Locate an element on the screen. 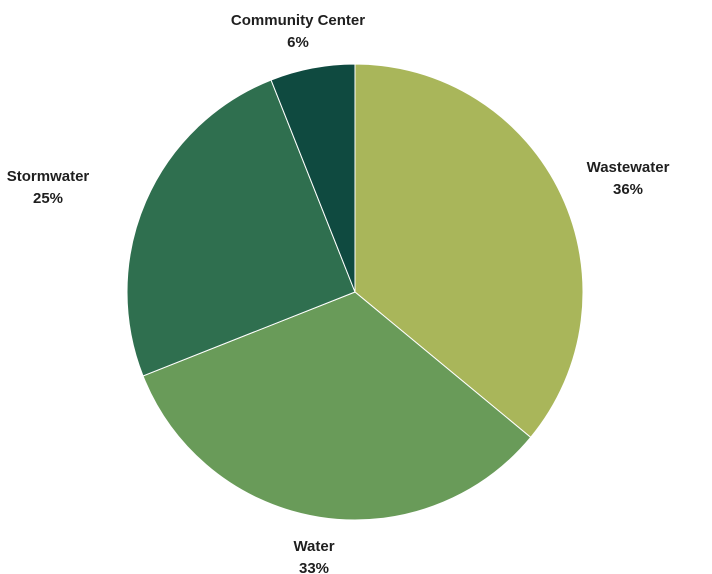 This screenshot has width=712, height=574. slice-value-label-wastewater: 36% is located at coordinates (628, 189).